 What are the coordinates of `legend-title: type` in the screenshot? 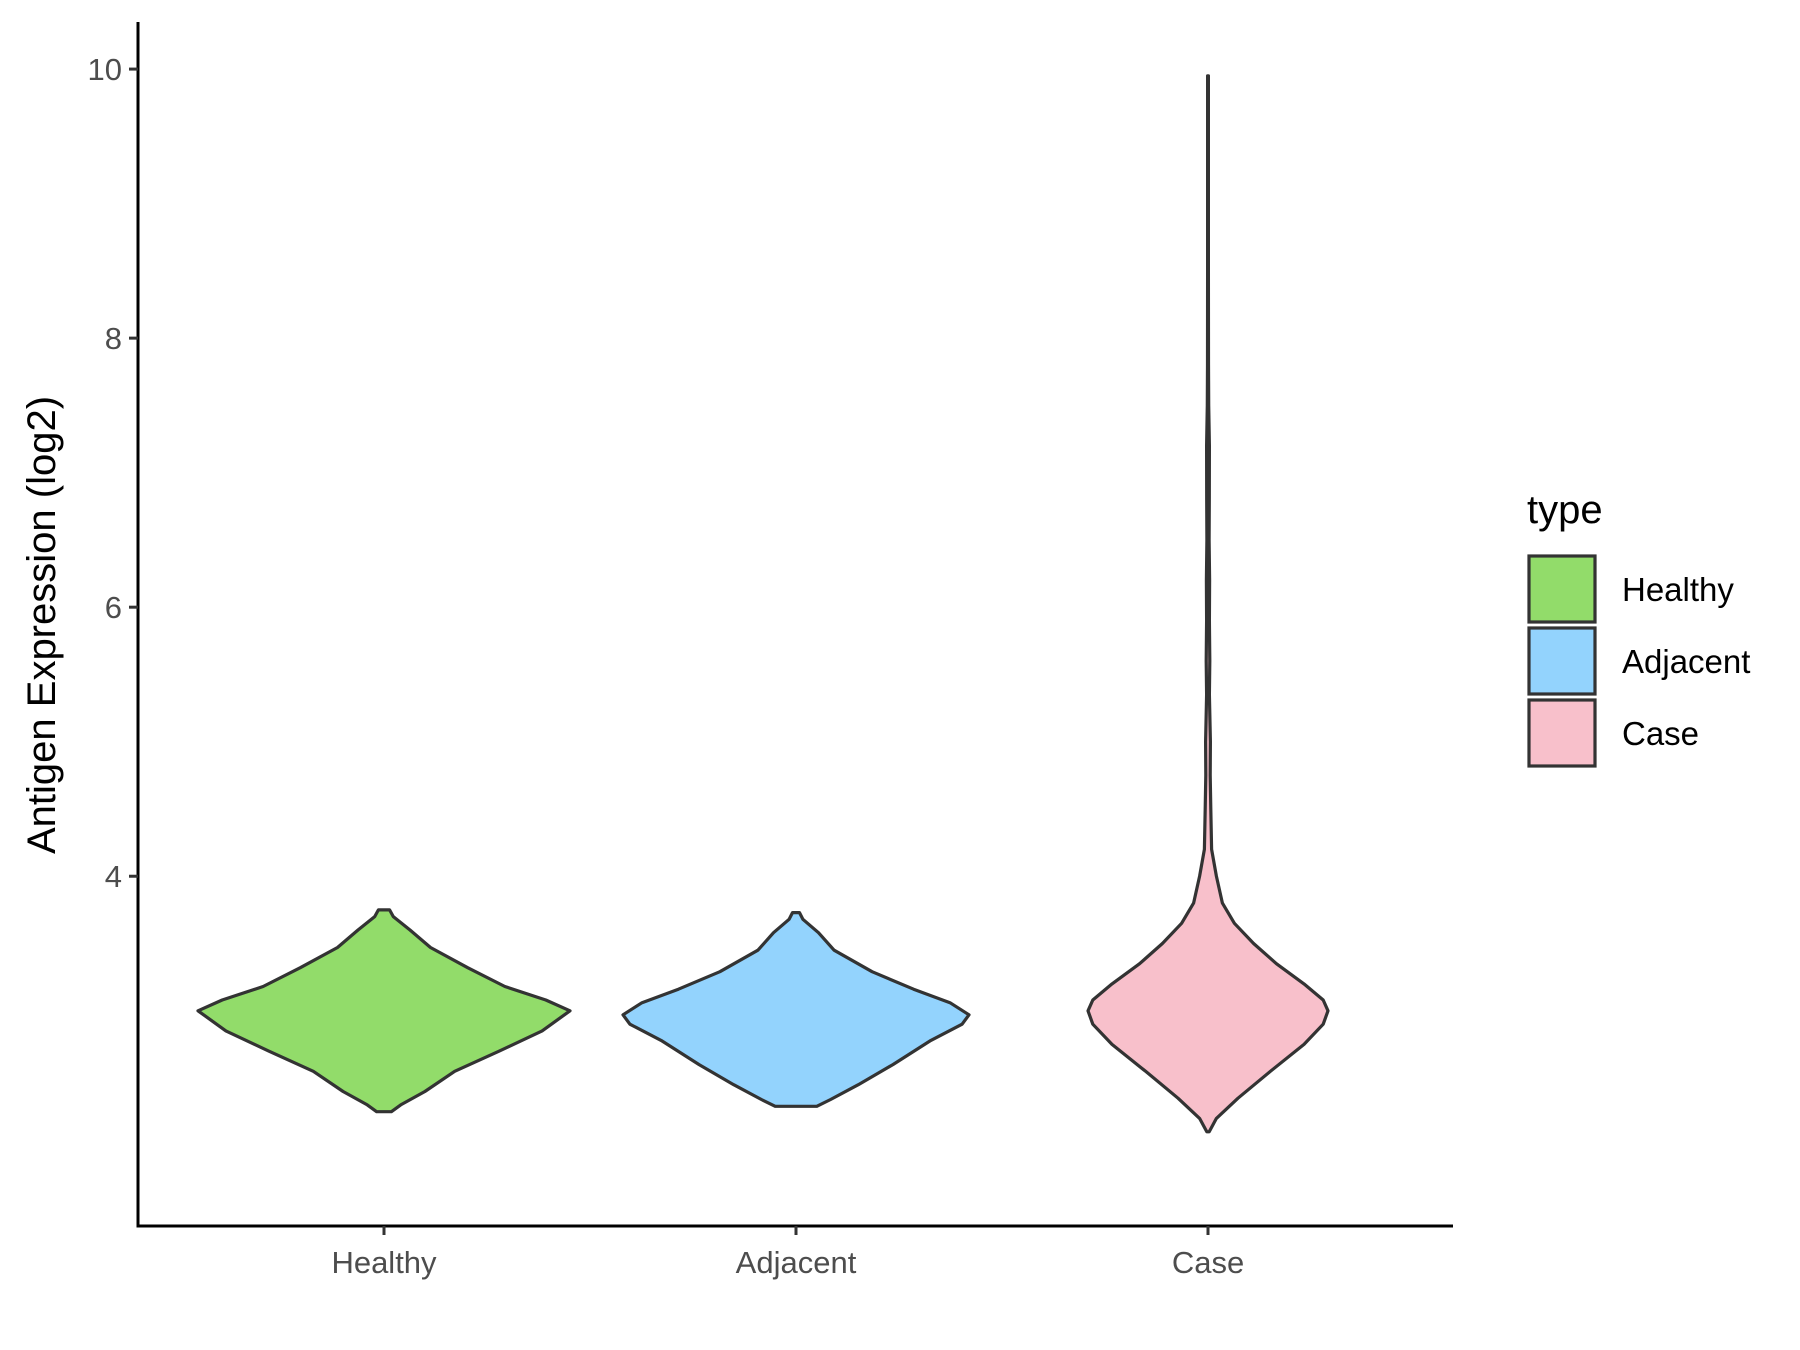 It's located at (1565, 510).